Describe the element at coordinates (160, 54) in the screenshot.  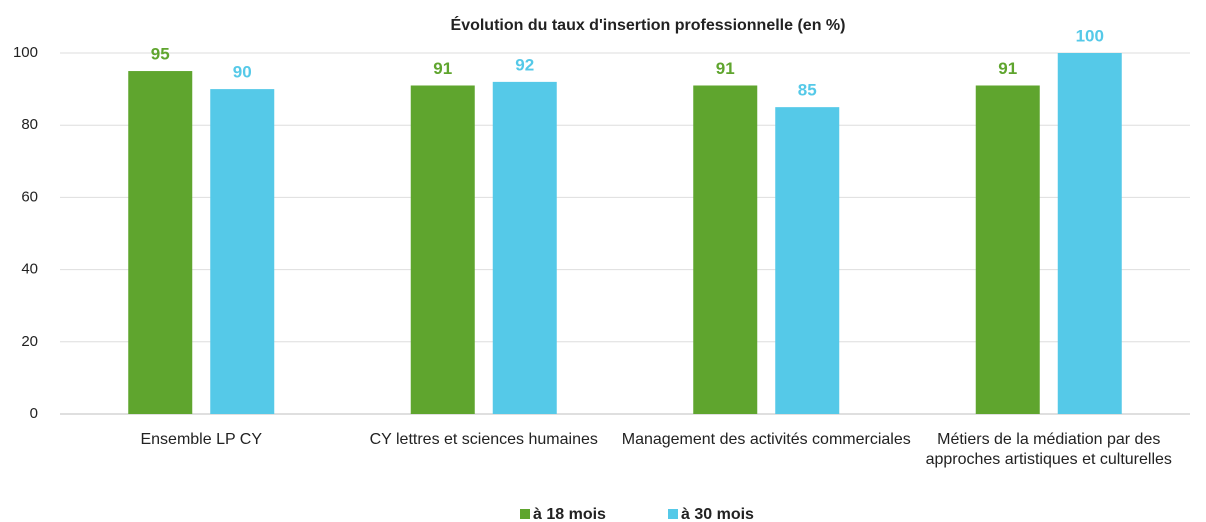
I see `data-label: 95` at that location.